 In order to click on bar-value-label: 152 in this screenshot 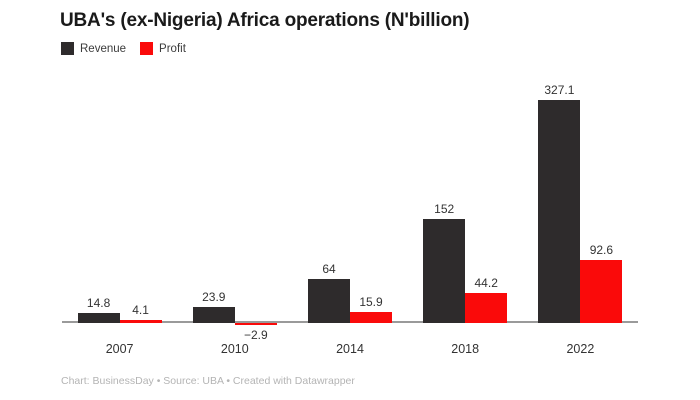, I will do `click(444, 209)`.